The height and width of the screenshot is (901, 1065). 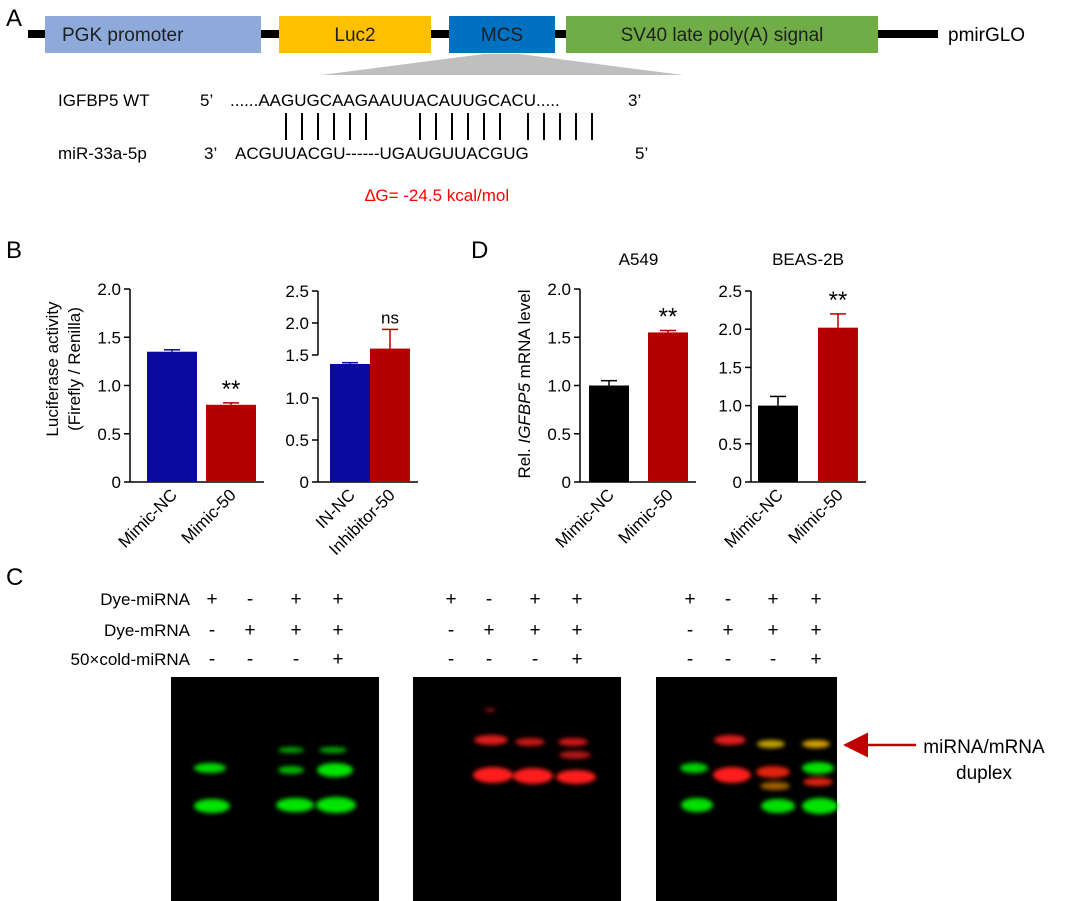 I want to click on gel-row-labels: Dye-miRNA Dye-mRNA 50×cold-miRNA, so click(x=130, y=629).